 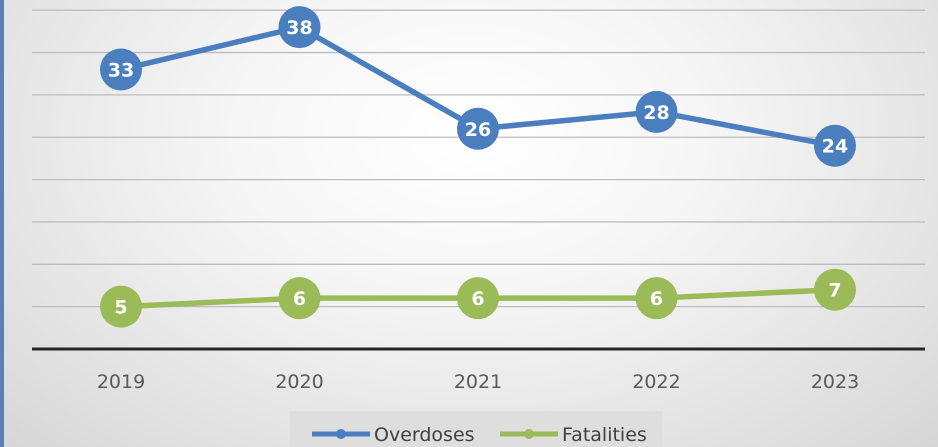 I want to click on data-label: 28, so click(x=656, y=113).